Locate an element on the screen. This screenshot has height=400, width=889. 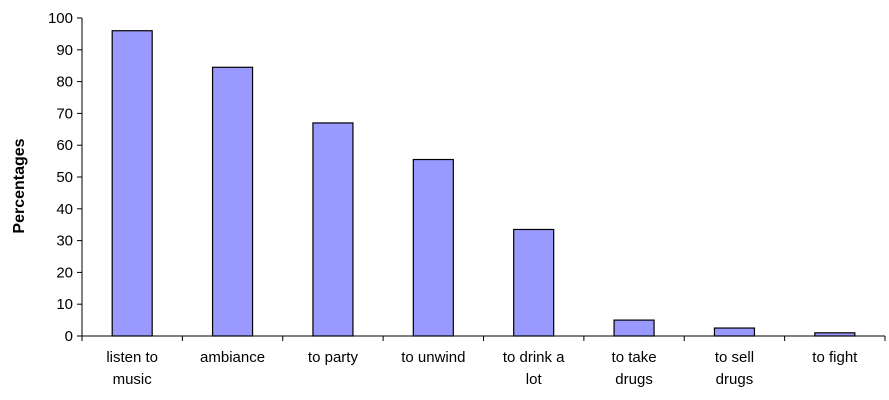
y-tick-label: 90 is located at coordinates (64, 50).